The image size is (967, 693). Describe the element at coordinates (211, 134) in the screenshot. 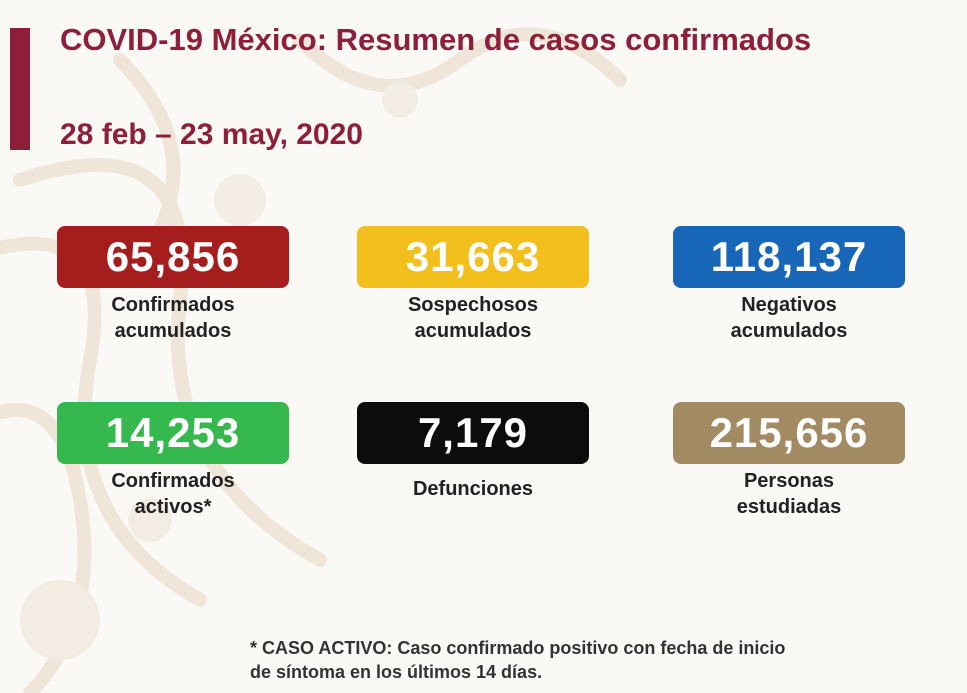

I see `date-range: 28 feb – 23 may, 2020` at that location.